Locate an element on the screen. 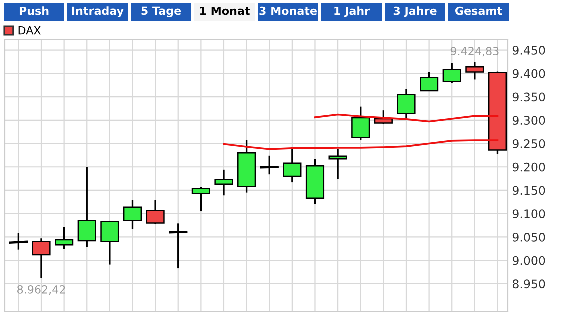 The width and height of the screenshot is (569, 322). y-tick-label: 9.050 is located at coordinates (529, 237).